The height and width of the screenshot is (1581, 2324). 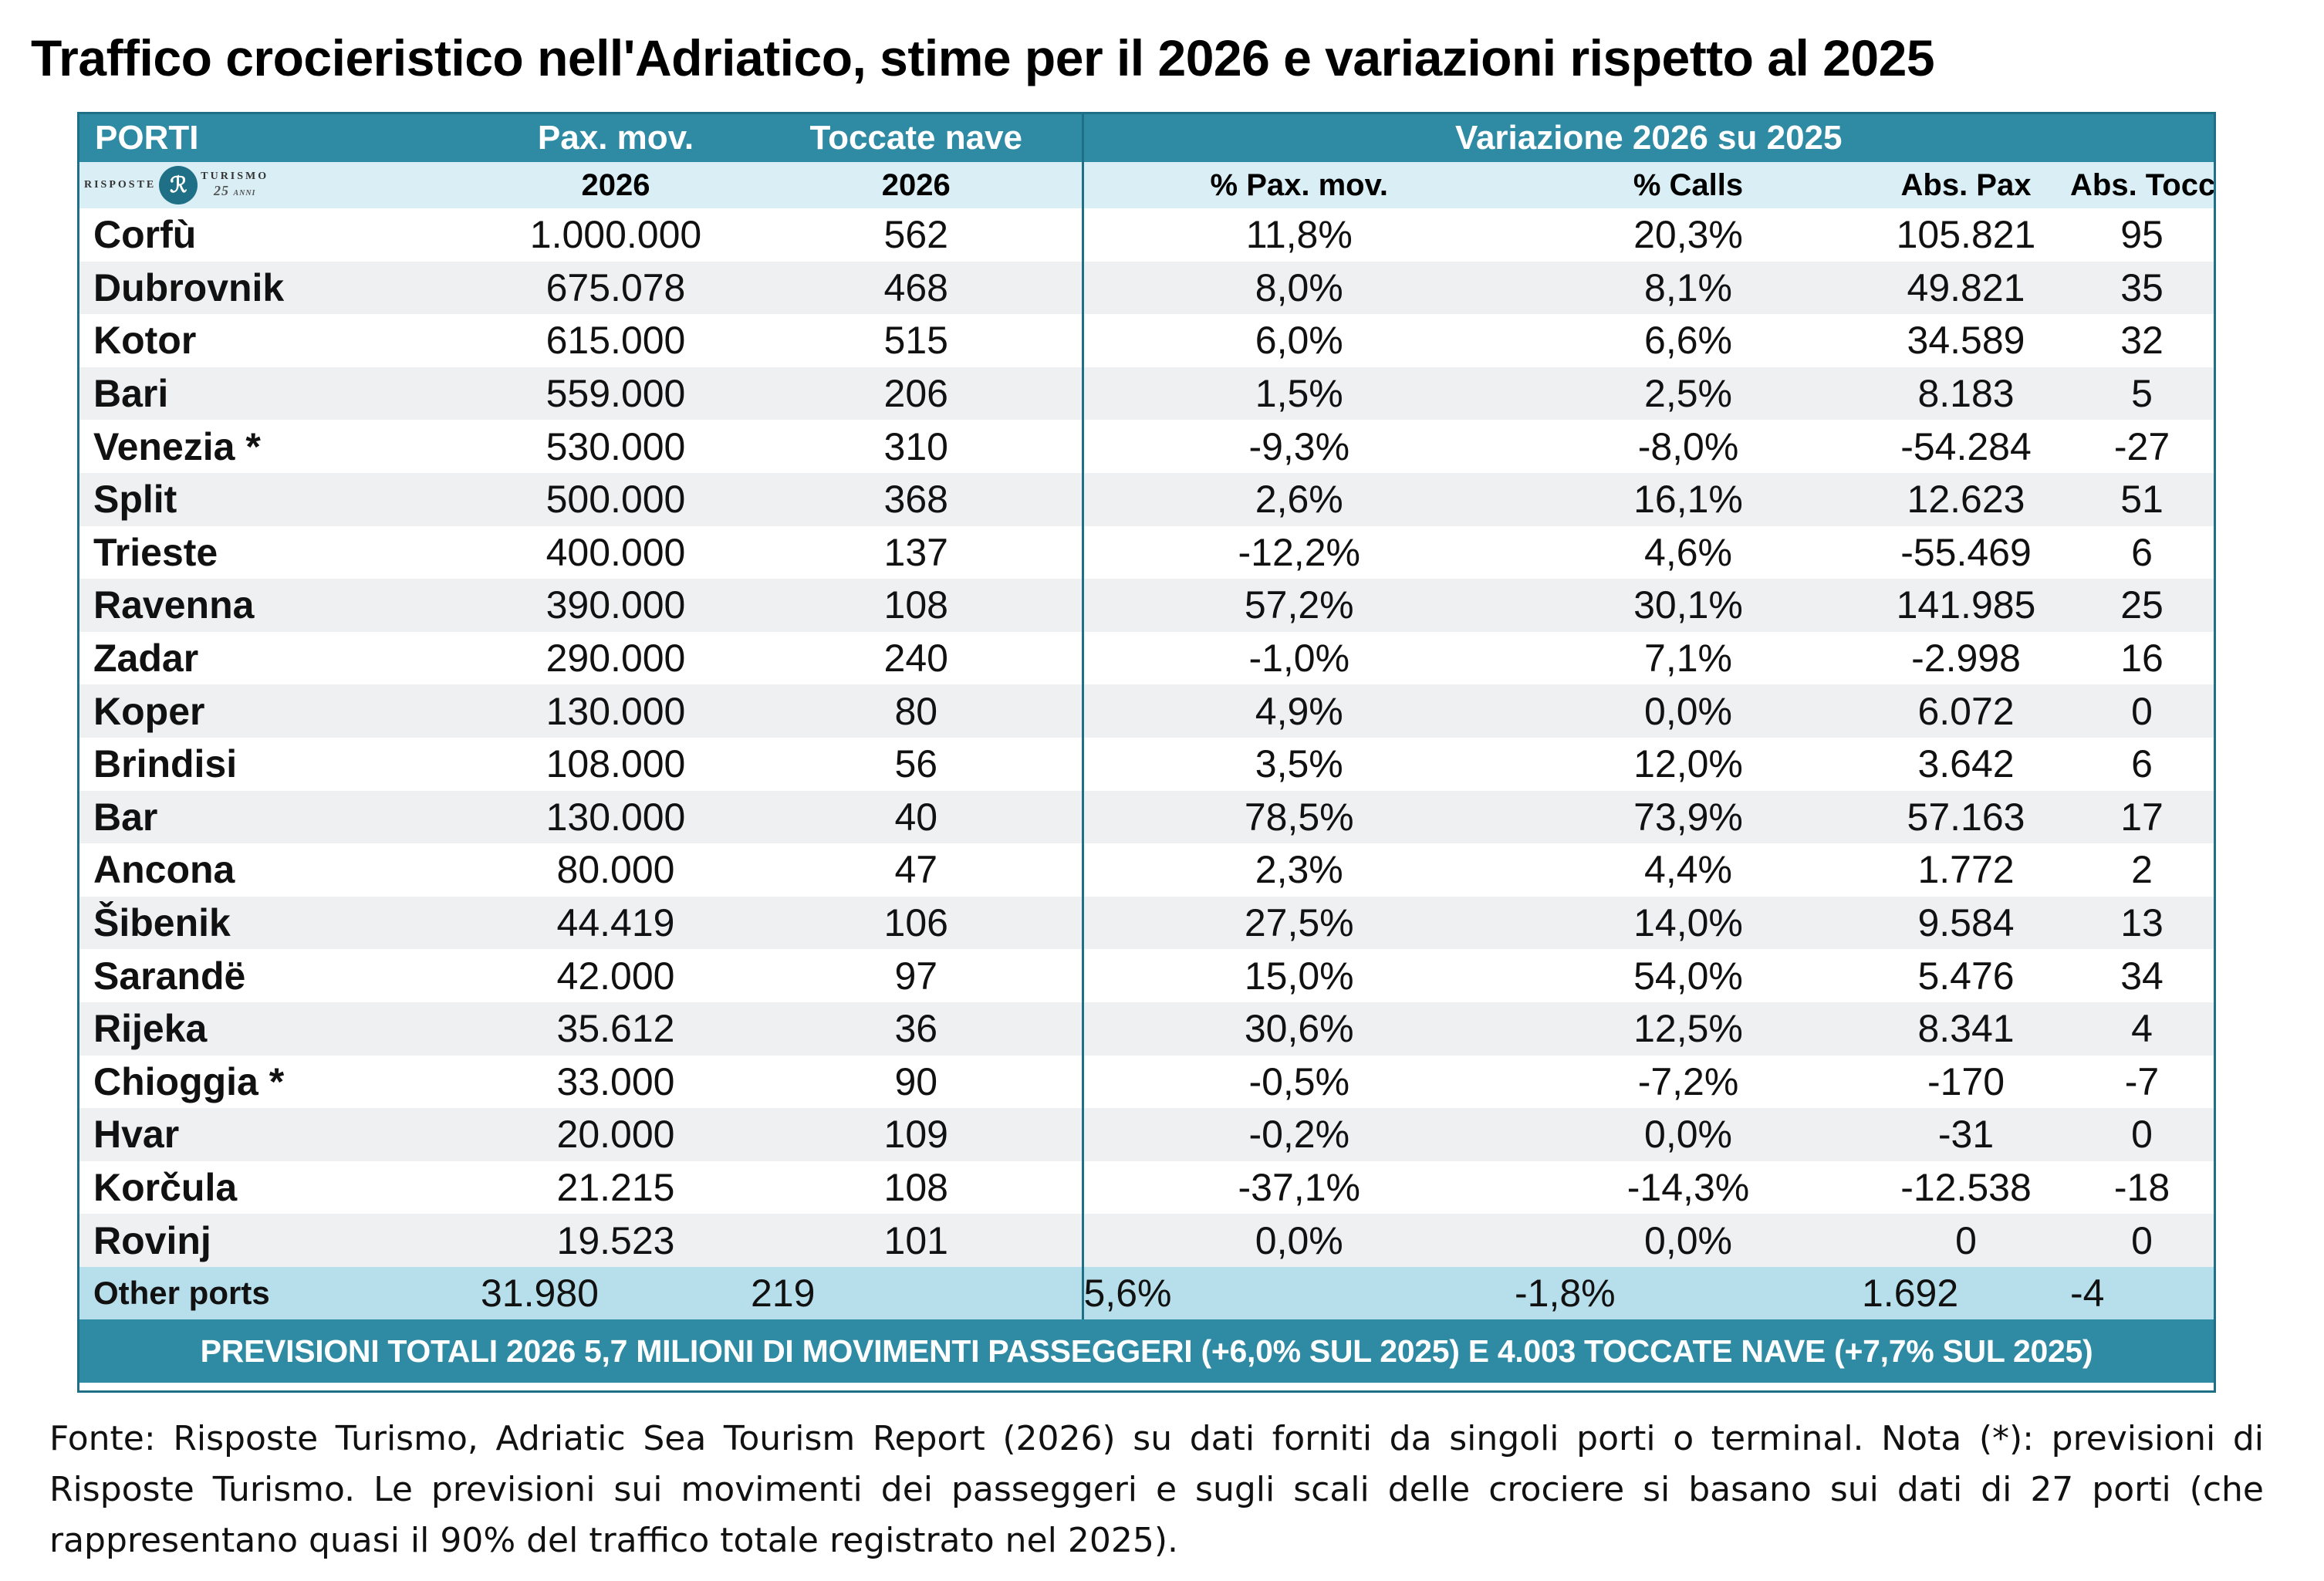 What do you see at coordinates (280, 499) in the screenshot?
I see `cell-port: Split` at bounding box center [280, 499].